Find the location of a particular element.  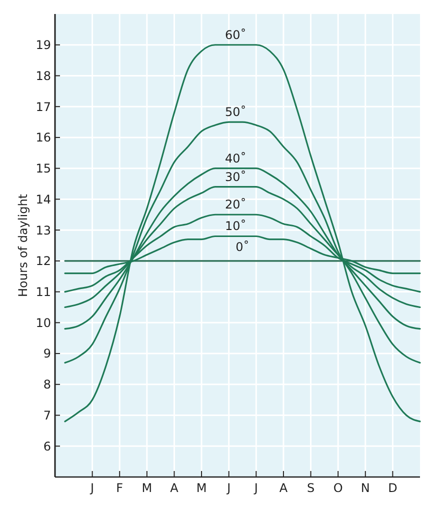

x-tick-label: N is located at coordinates (365, 488).